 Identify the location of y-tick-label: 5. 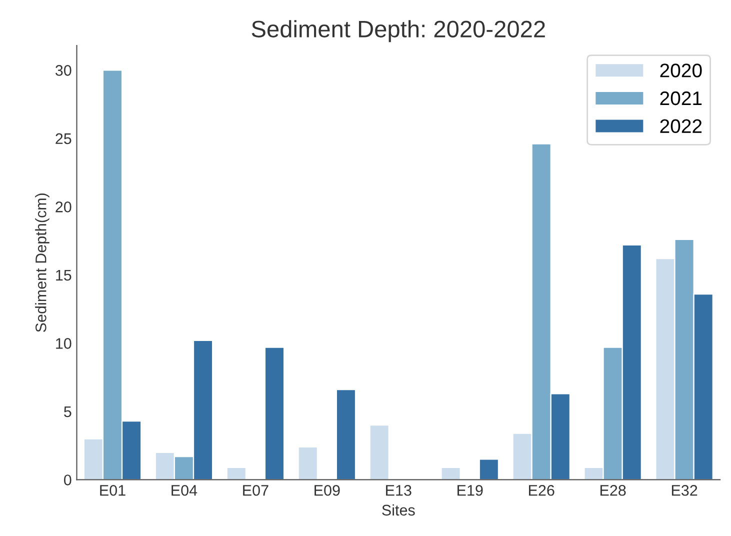
(68, 412).